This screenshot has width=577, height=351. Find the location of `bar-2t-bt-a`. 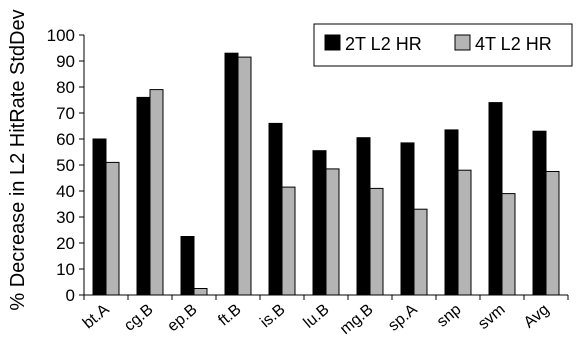

bar-2t-bt-a is located at coordinates (99, 217).